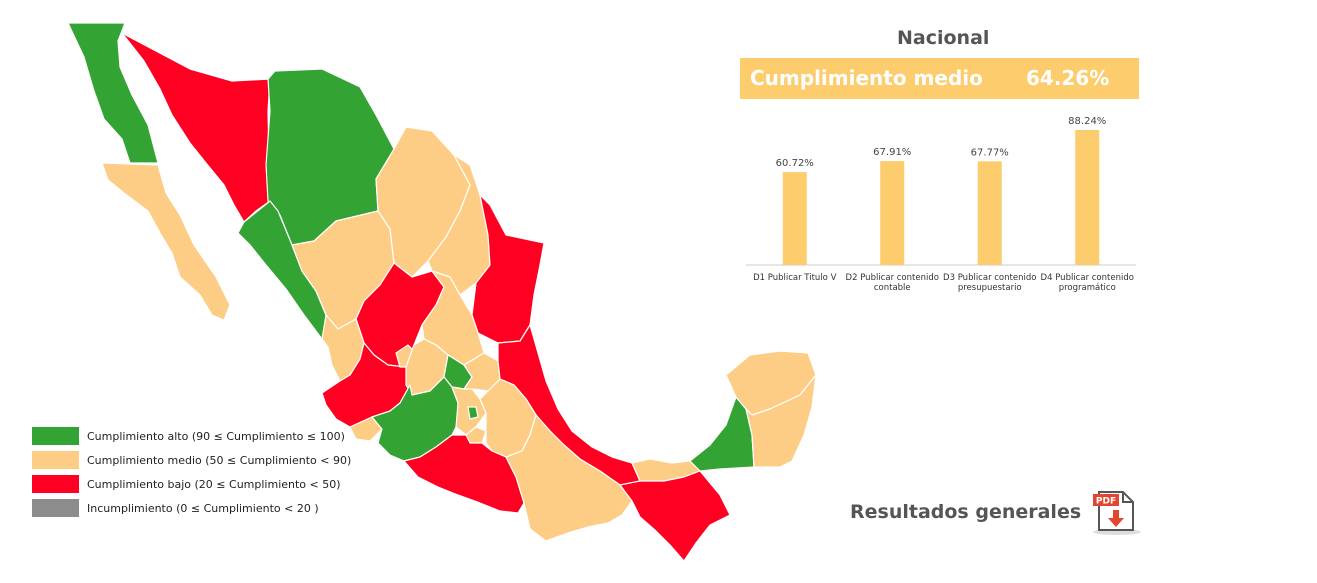 This screenshot has width=1317, height=583. What do you see at coordinates (1087, 121) in the screenshot?
I see `bar-value-label: 88.24%` at bounding box center [1087, 121].